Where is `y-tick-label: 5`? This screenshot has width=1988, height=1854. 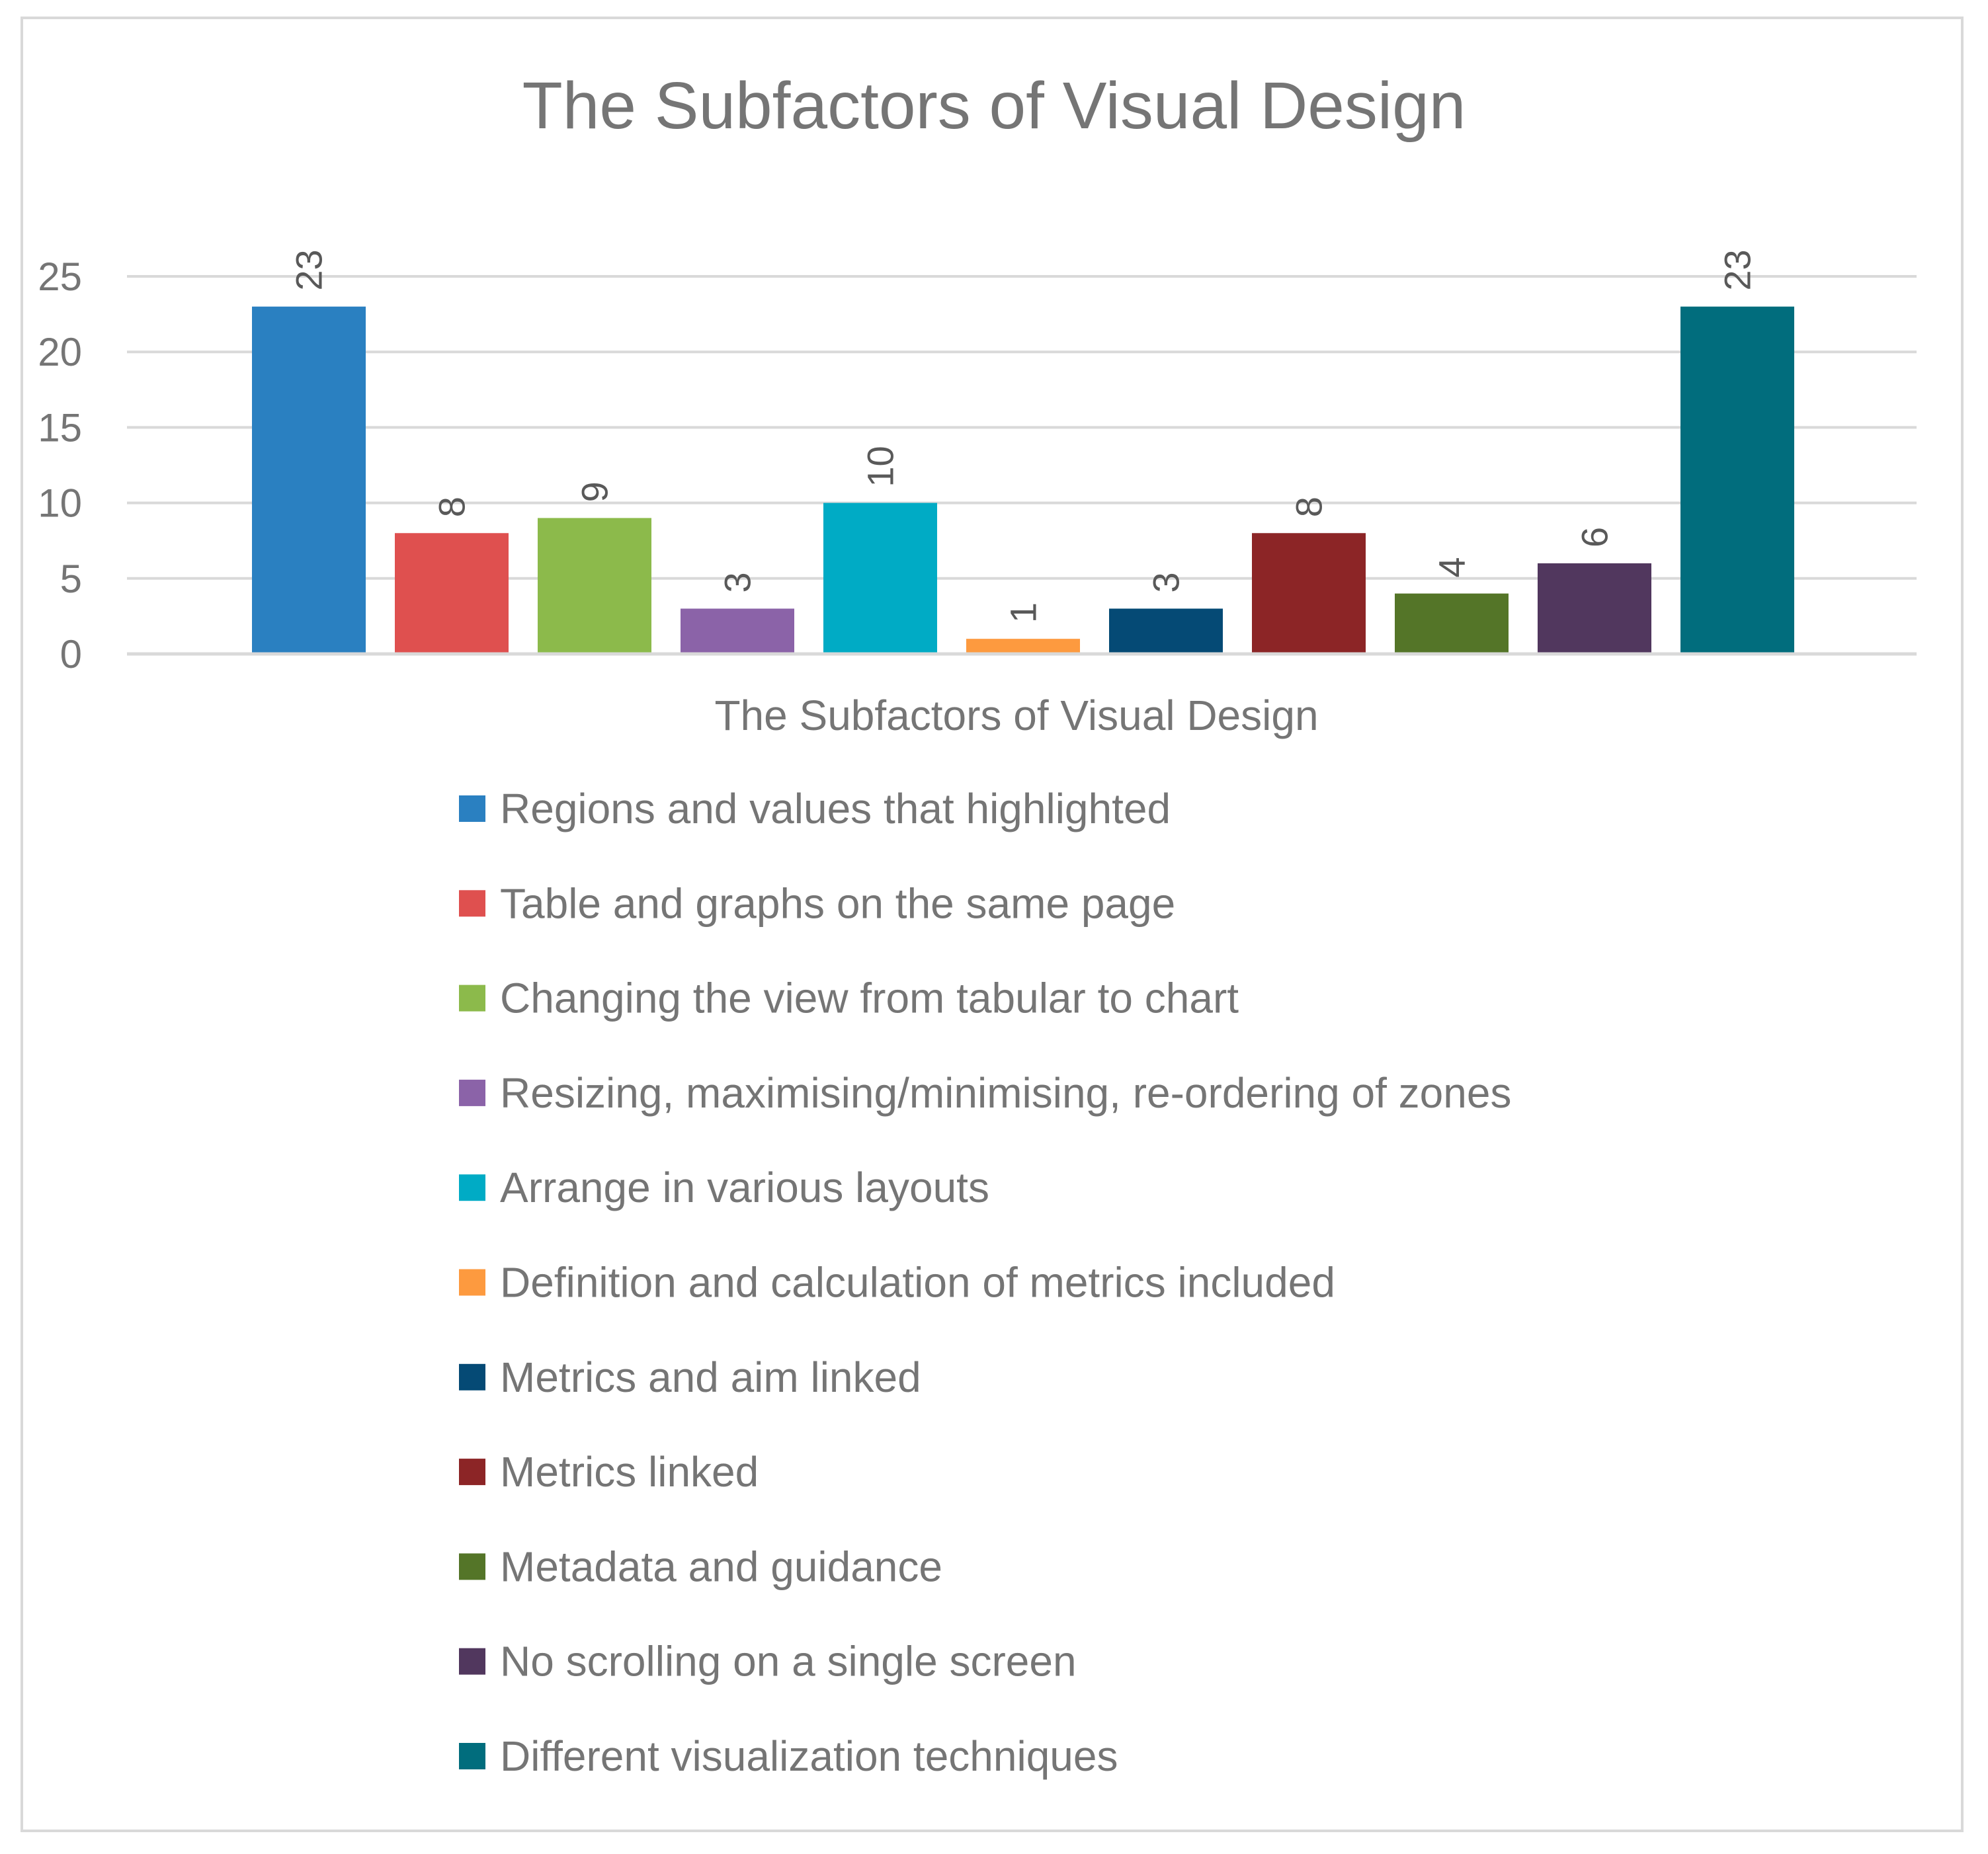
y-tick-label: 5 is located at coordinates (71, 579).